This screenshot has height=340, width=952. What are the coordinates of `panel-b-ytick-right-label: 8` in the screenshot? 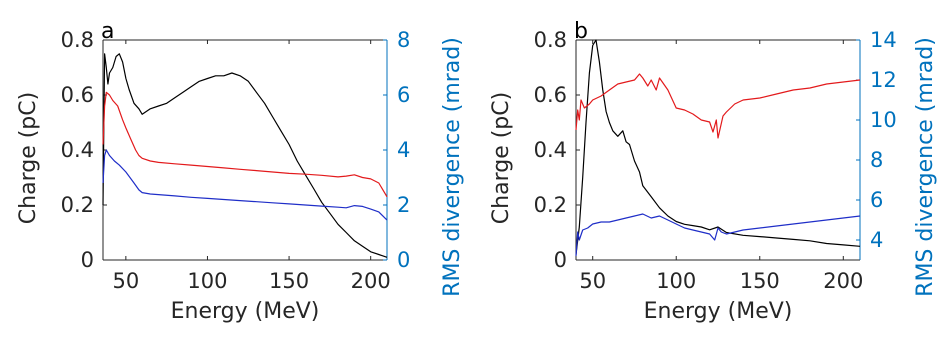 It's located at (876, 160).